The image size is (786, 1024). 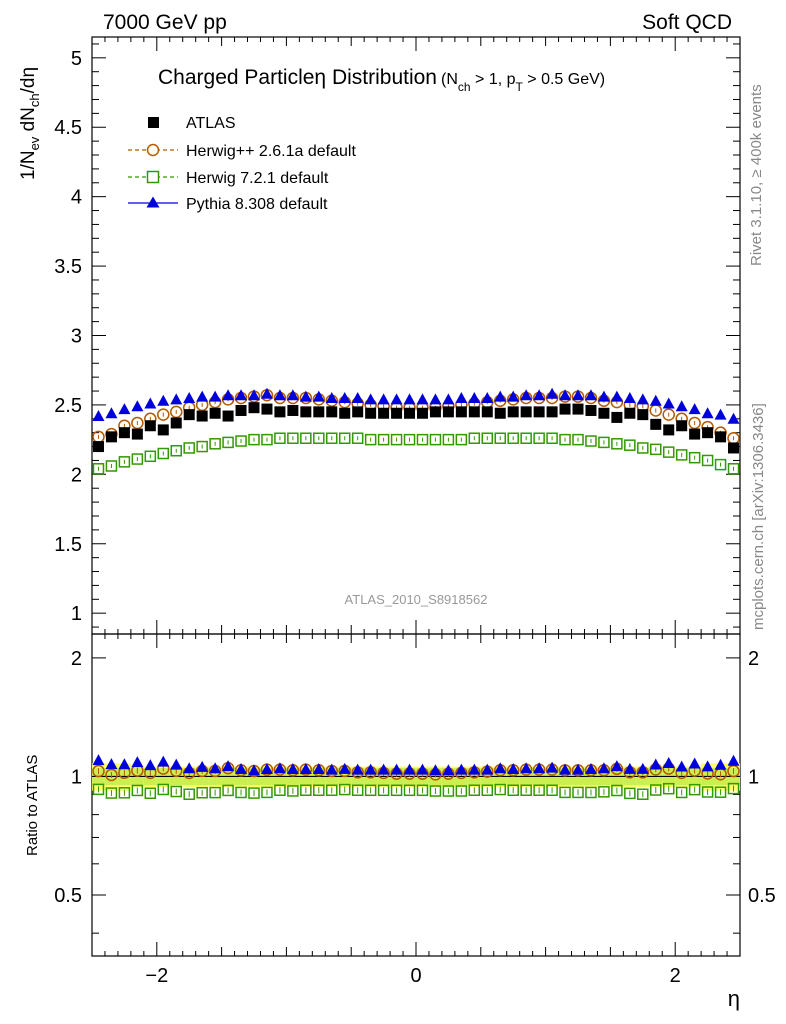 I want to click on chart-title-cut-open: (N, so click(x=449, y=79).